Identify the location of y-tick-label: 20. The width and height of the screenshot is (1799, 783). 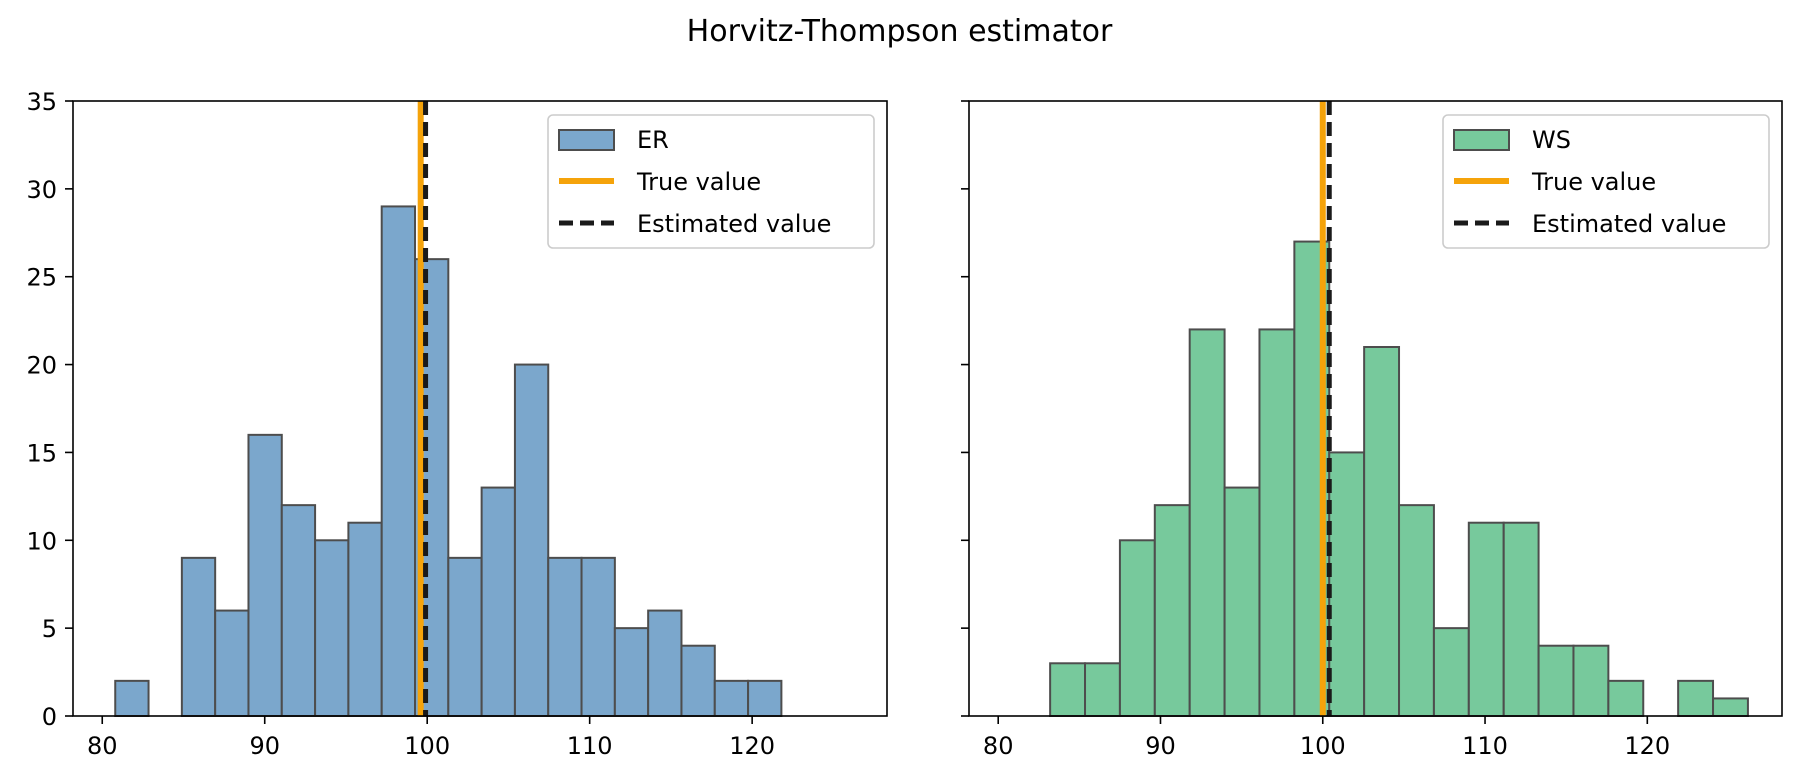
(41, 366).